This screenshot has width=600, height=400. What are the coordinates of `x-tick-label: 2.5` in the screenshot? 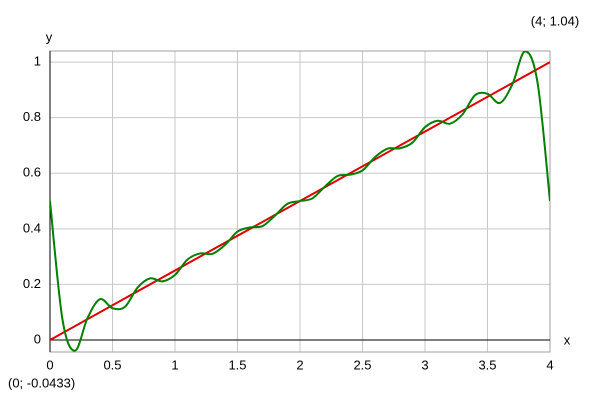 It's located at (362, 364).